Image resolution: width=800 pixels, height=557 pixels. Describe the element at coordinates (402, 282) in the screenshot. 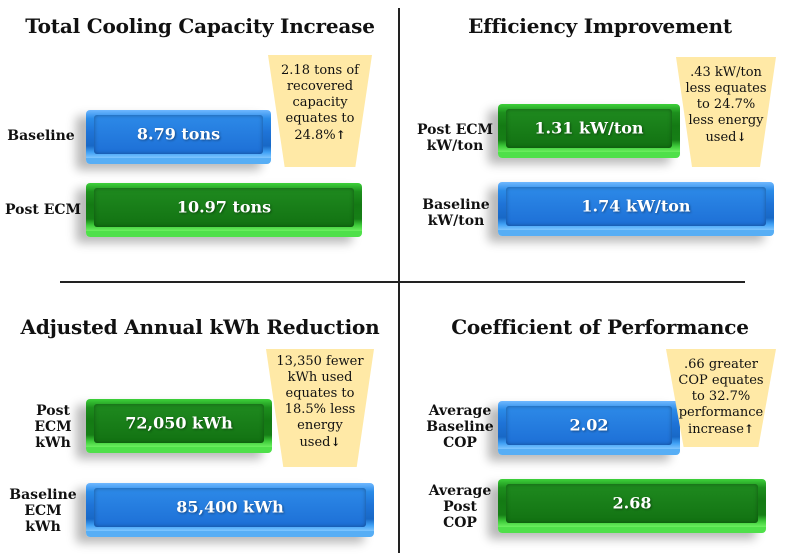

I see `horizontal-divider` at that location.